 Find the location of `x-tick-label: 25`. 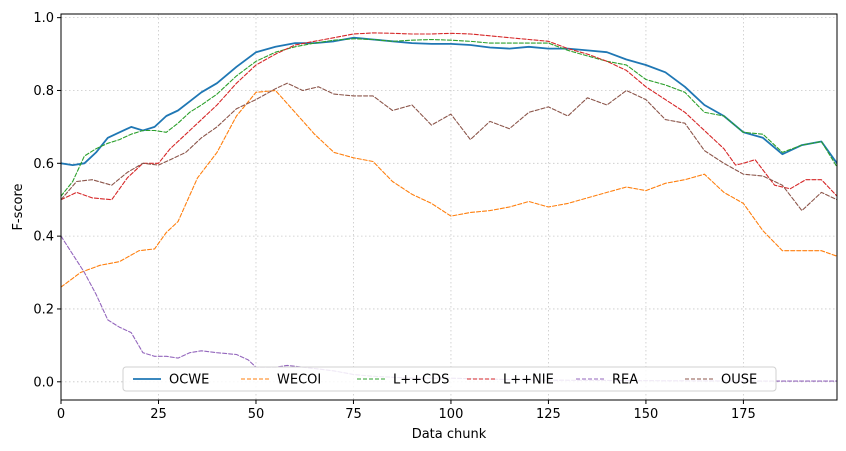

x-tick-label: 25 is located at coordinates (158, 414).